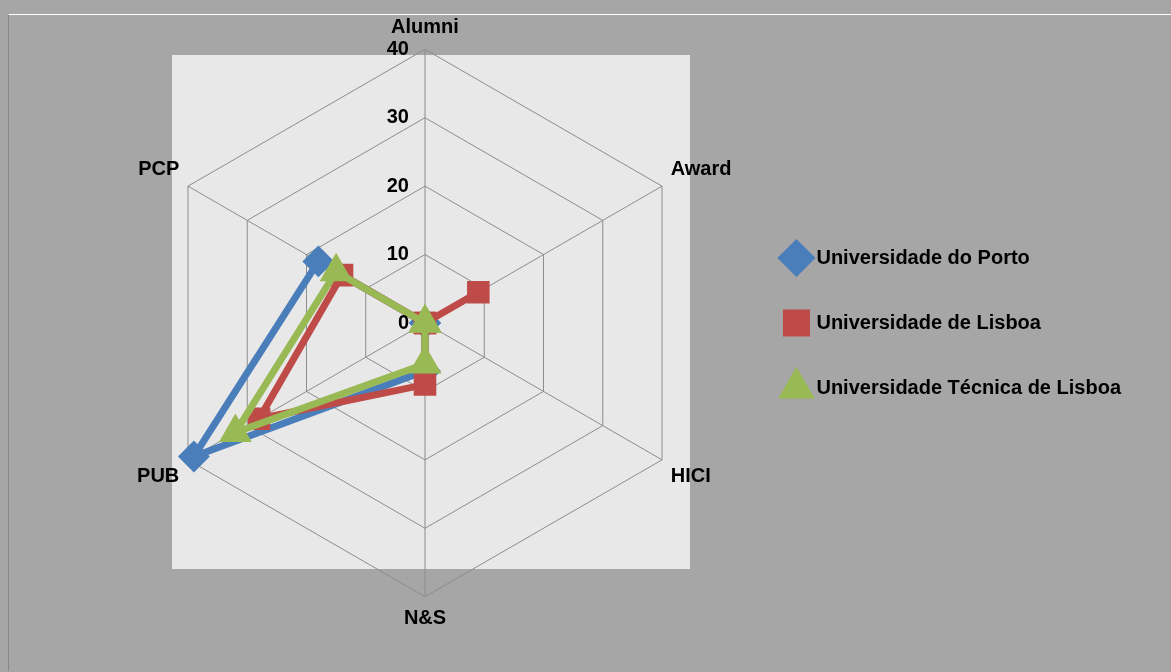  Describe the element at coordinates (969, 386) in the screenshot. I see `legend-label: Universidade Técnica de Lisboa` at that location.